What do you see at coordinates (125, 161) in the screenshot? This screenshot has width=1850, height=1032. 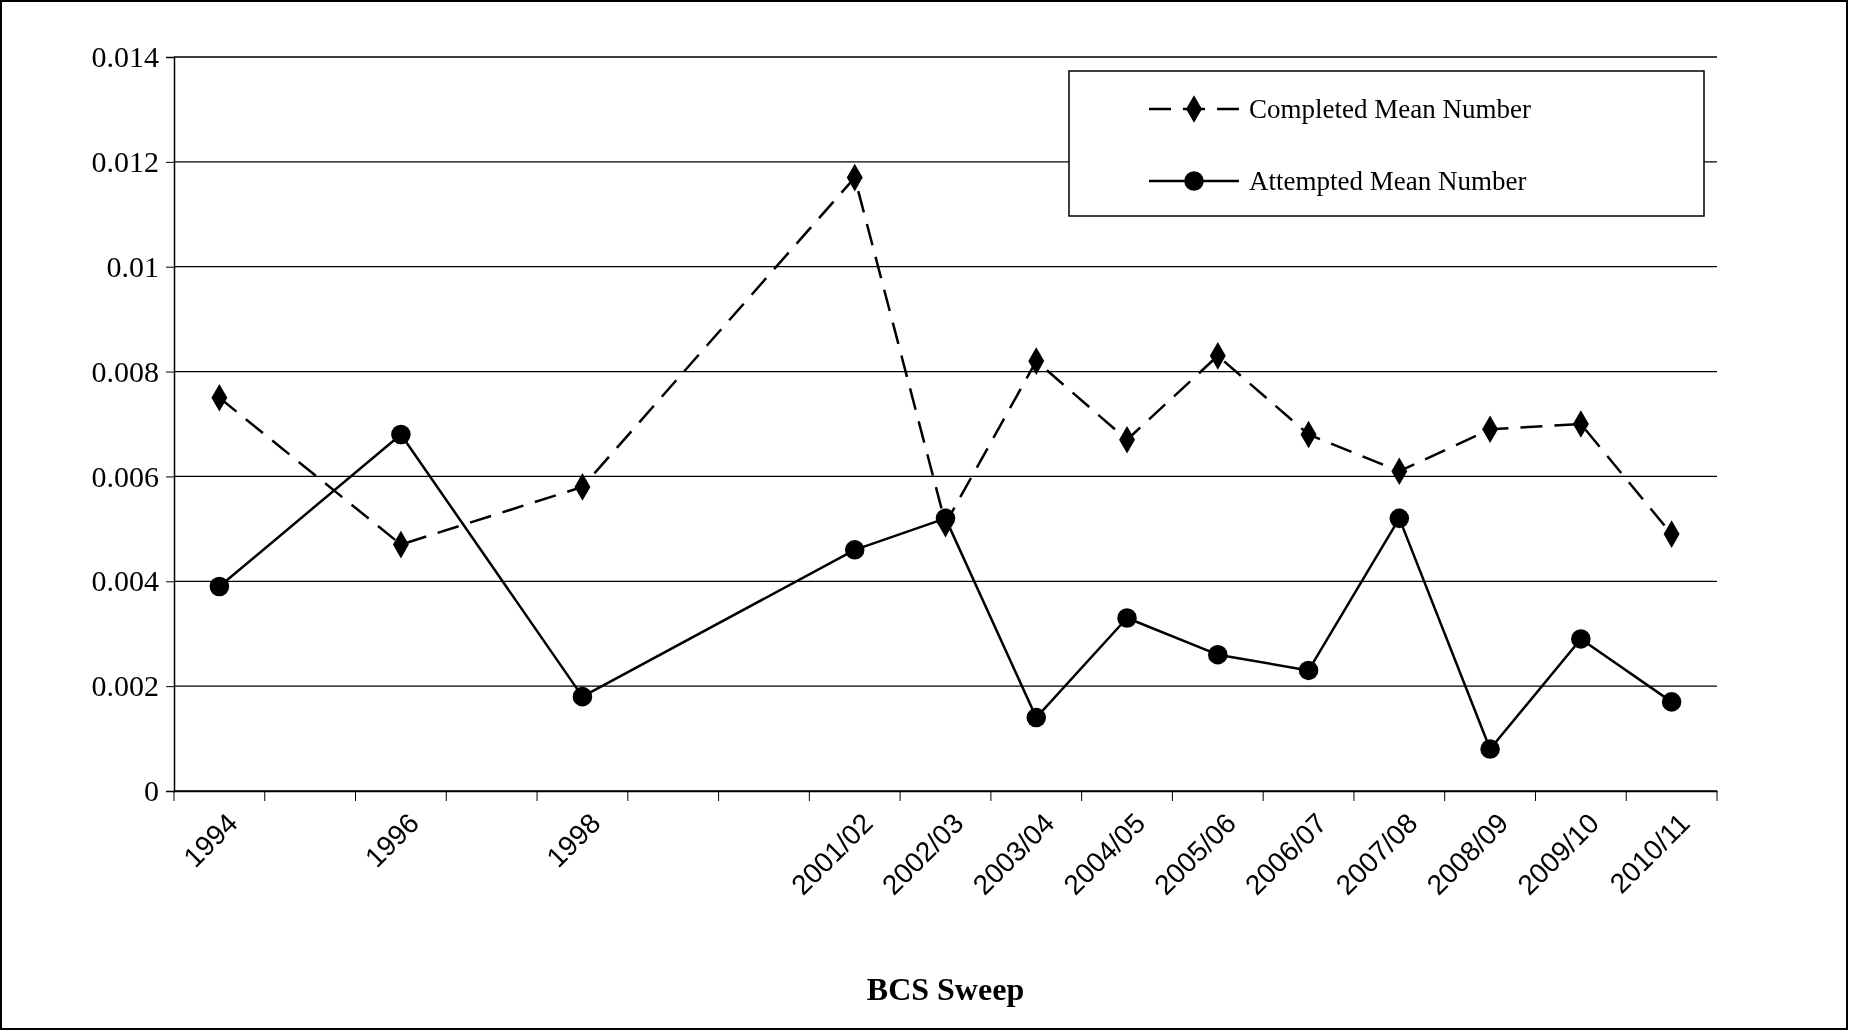 I see `y-tick-label: 0.012` at bounding box center [125, 161].